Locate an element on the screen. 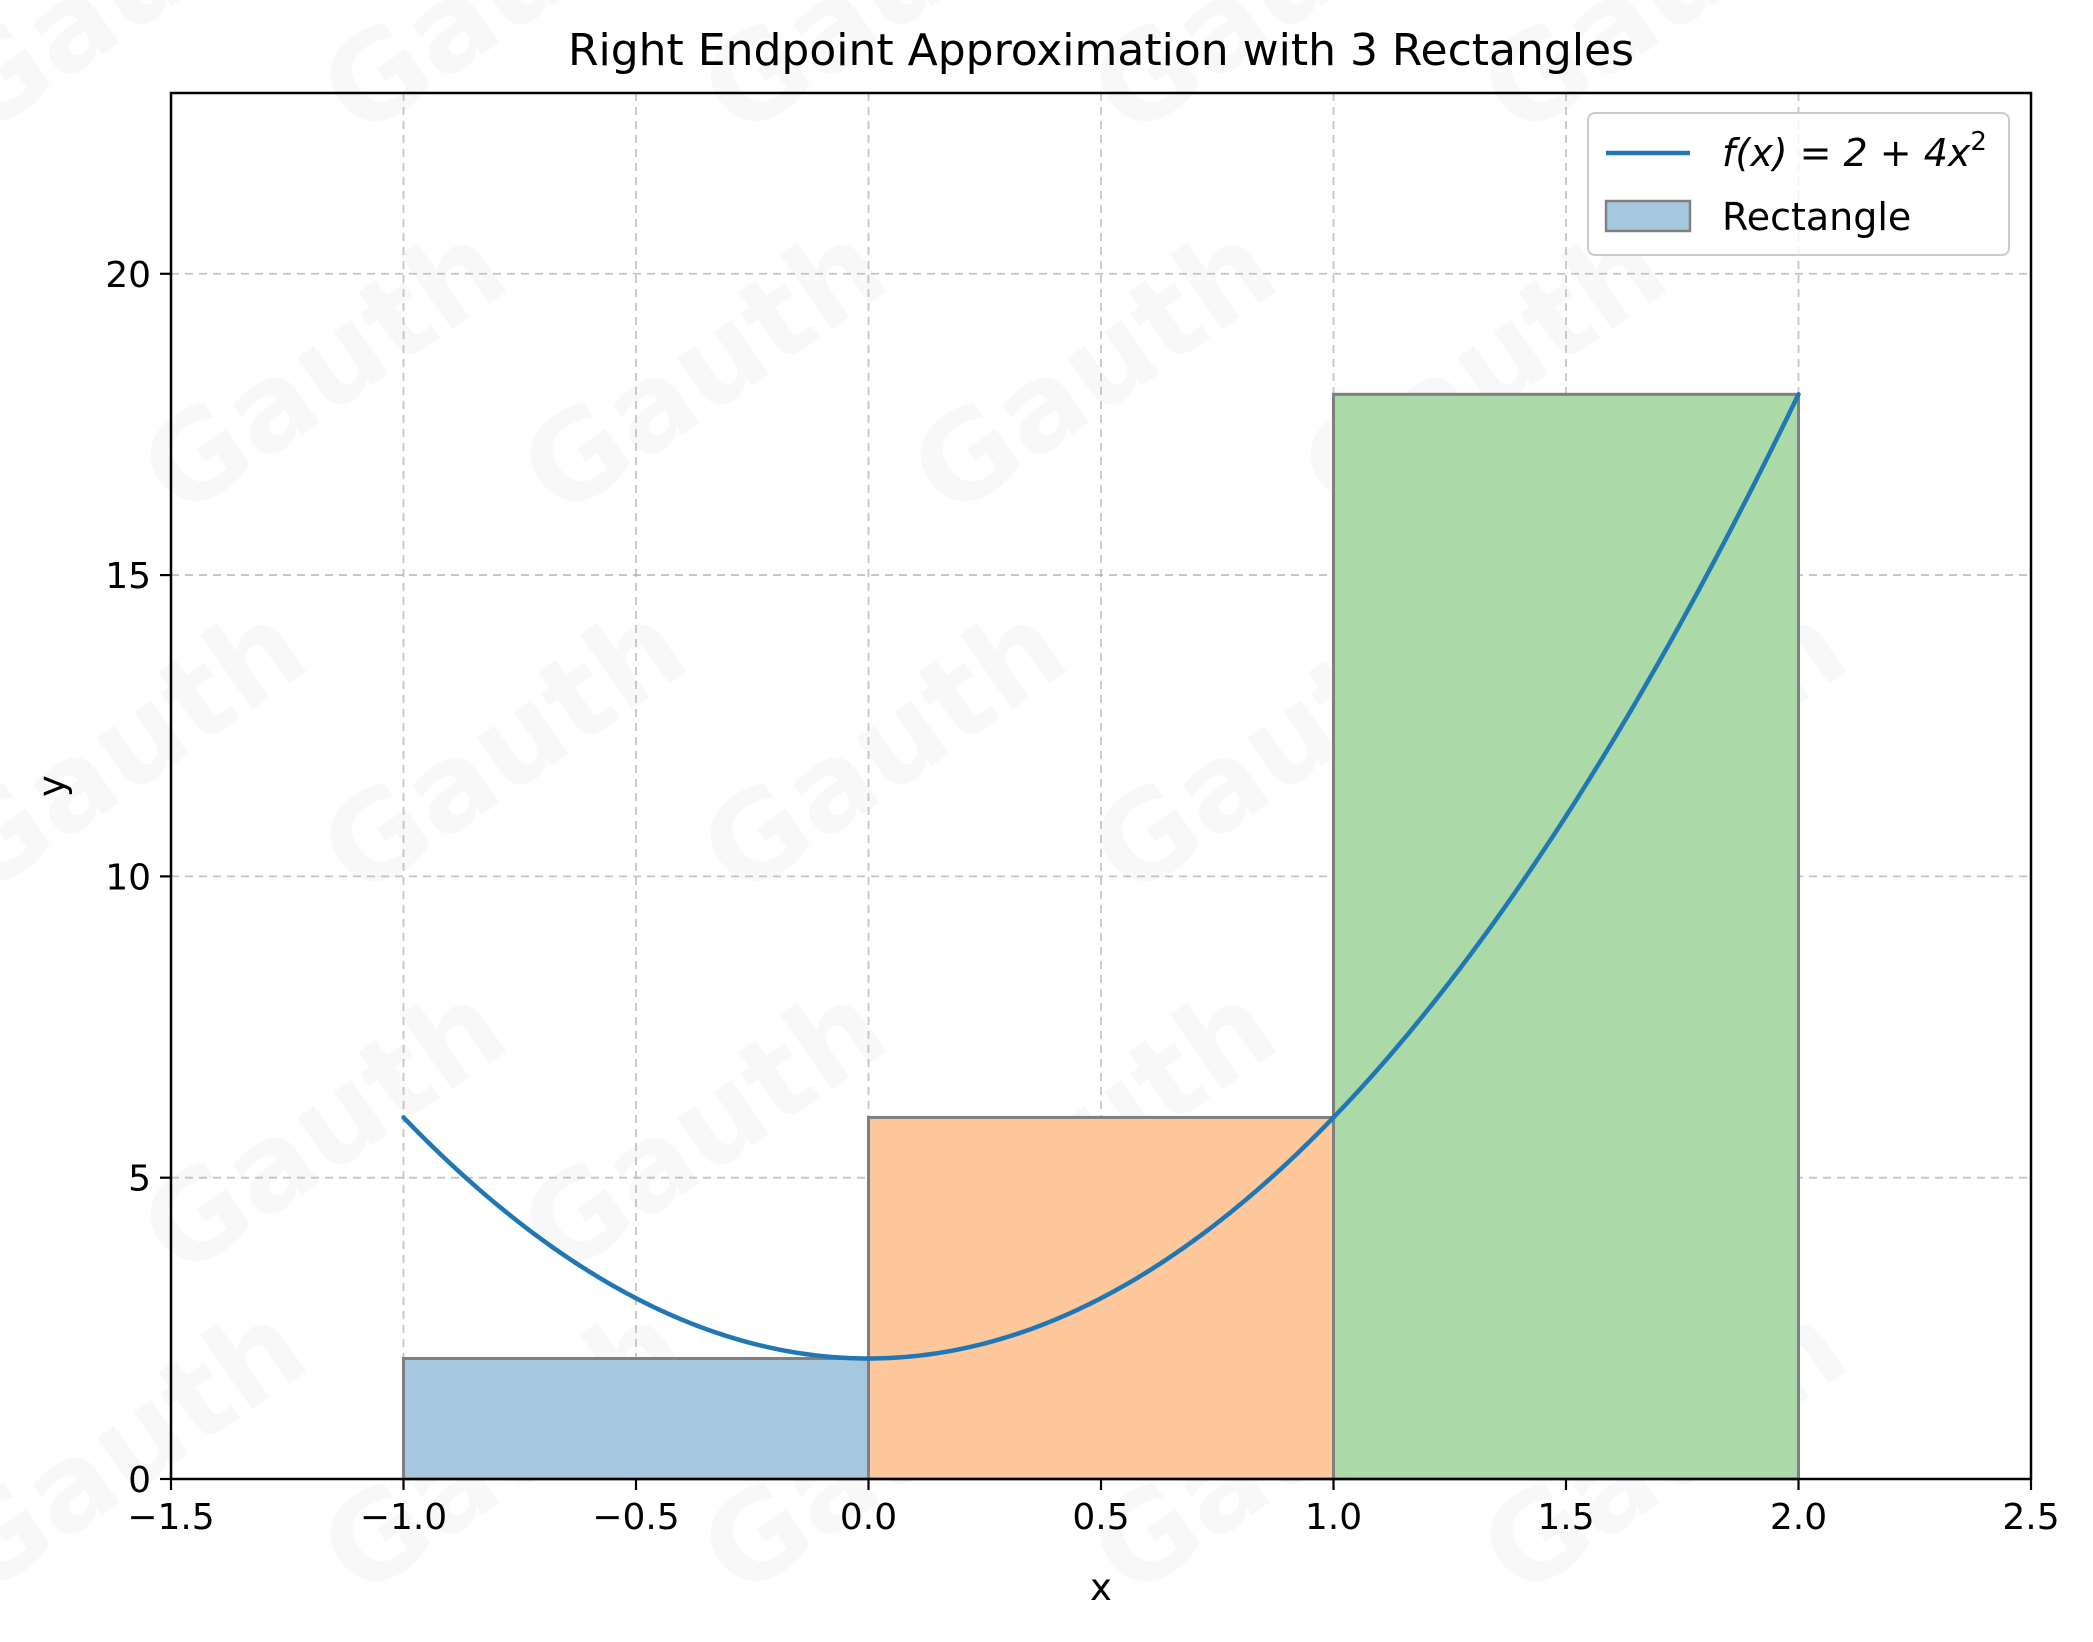 This screenshot has width=2093, height=1642. legend-curve-sup: 2 is located at coordinates (1978, 142).